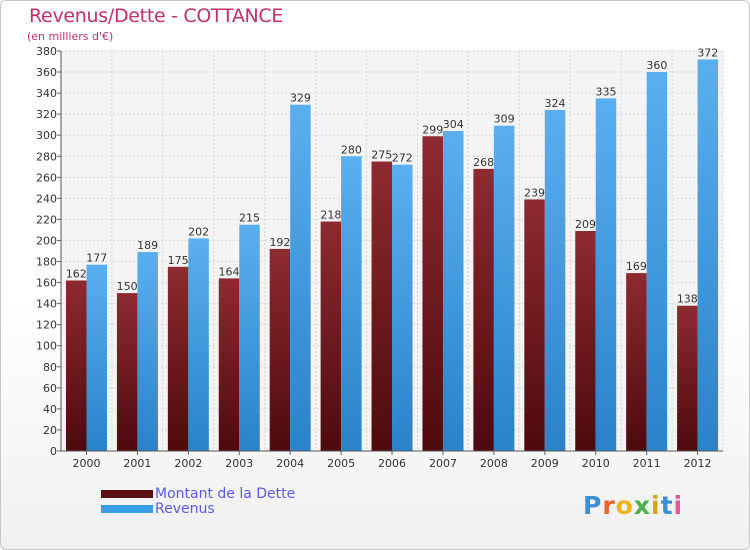 Image resolution: width=750 pixels, height=550 pixels. What do you see at coordinates (46, 93) in the screenshot?
I see `y-tick-label: 340` at bounding box center [46, 93].